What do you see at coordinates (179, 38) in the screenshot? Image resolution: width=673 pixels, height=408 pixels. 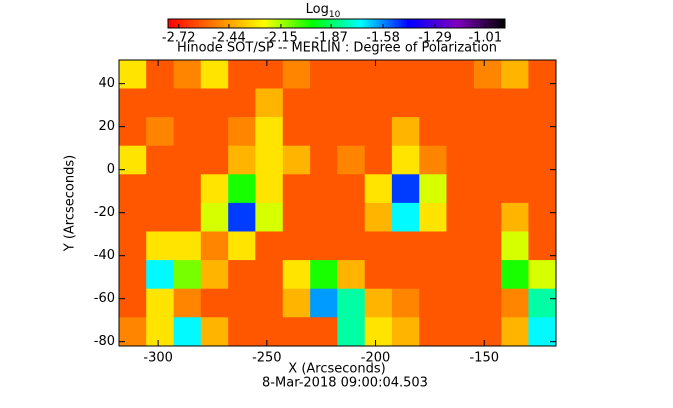 I see `colorbar-tick-label: -2.72` at bounding box center [179, 38].